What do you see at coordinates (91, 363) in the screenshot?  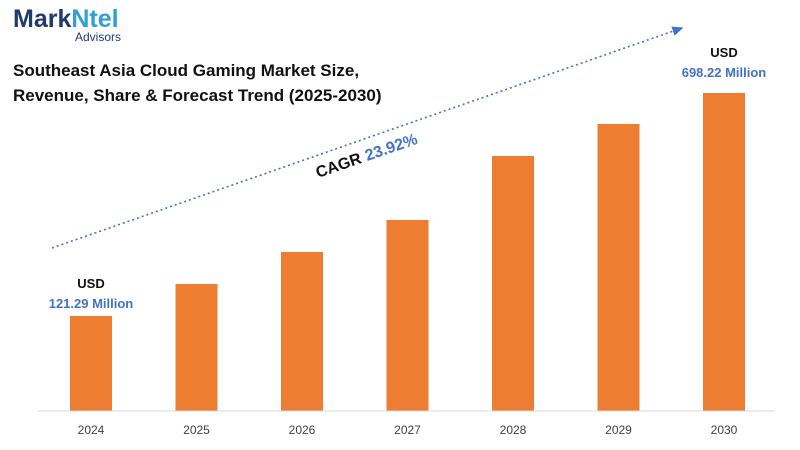 I see `bar-2024` at bounding box center [91, 363].